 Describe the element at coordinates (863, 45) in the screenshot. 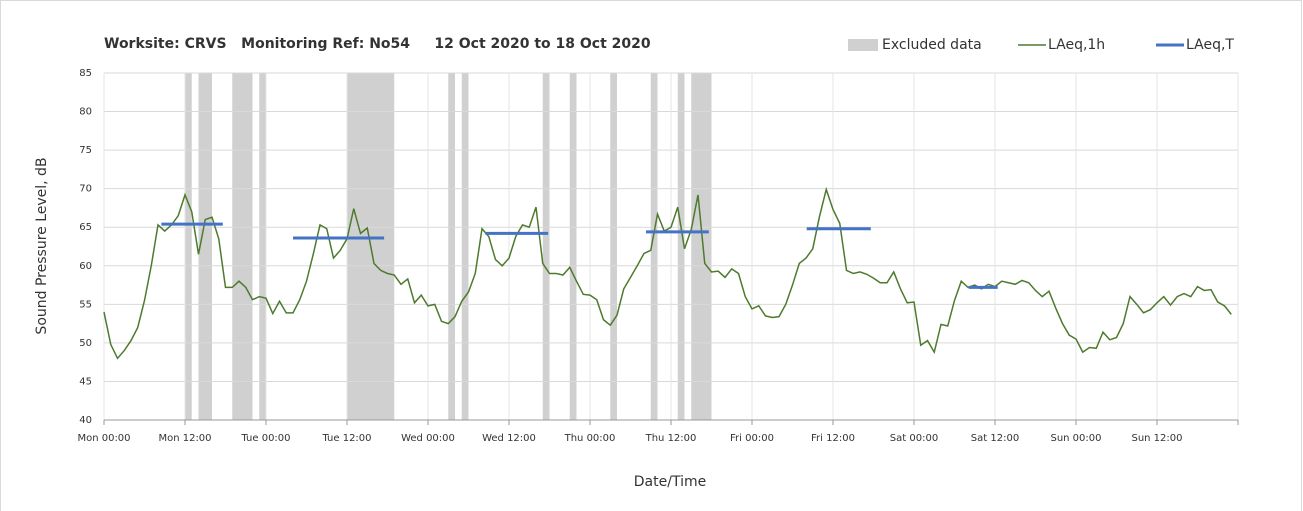

I see `legend-swatch` at that location.